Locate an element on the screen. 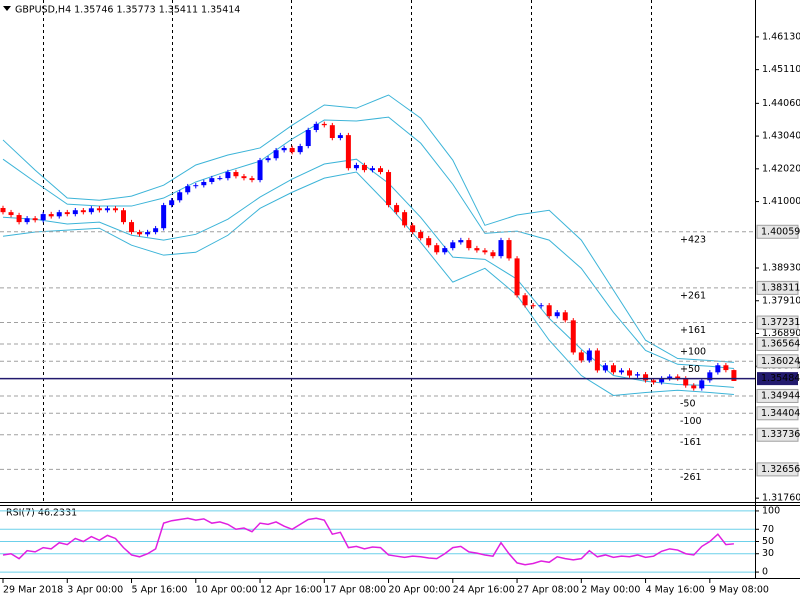 The image size is (800, 600). y-tick-label: 1.38930 is located at coordinates (781, 268).